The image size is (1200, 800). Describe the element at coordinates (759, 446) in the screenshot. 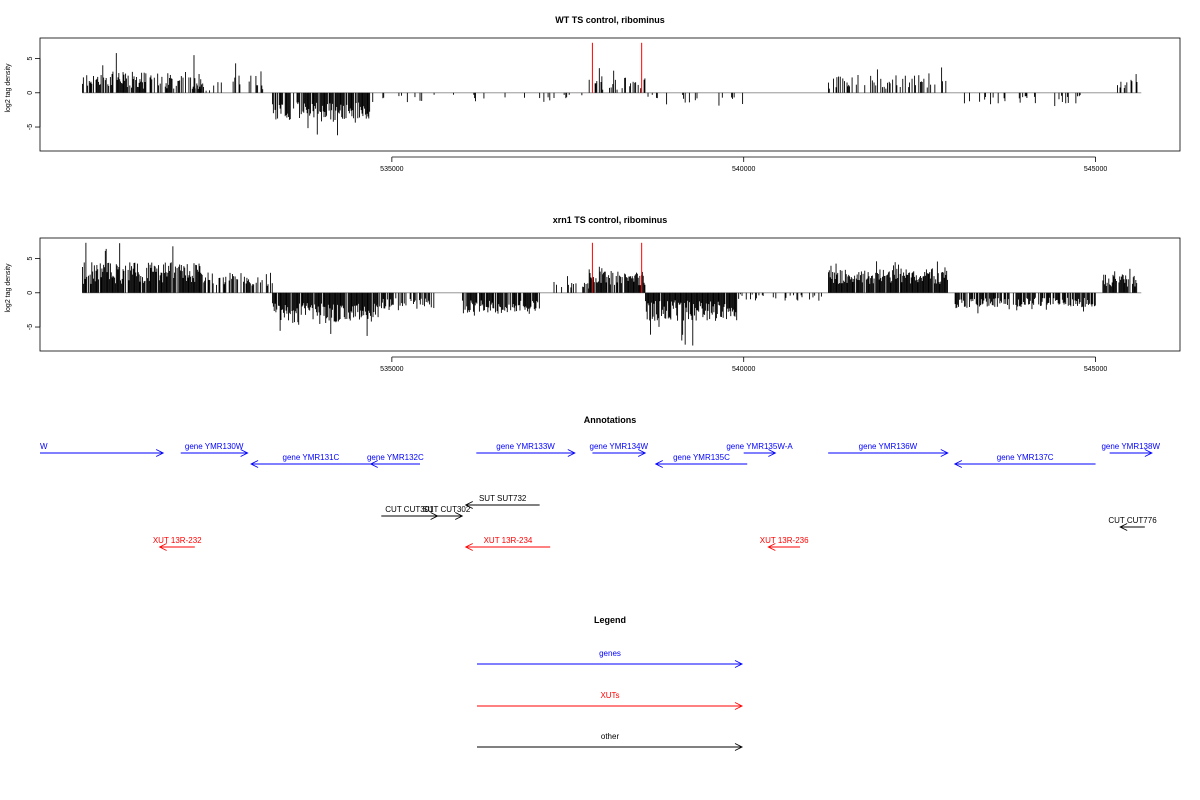

I see `annotation-label: gene YMR135W-A` at that location.